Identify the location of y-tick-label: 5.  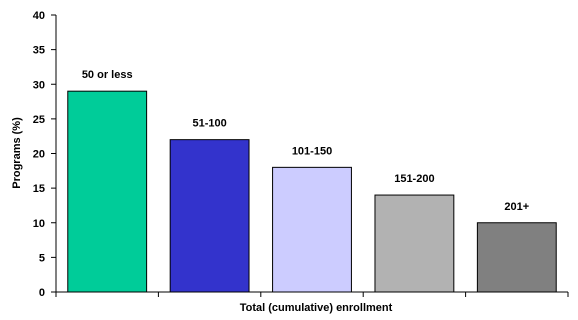
(42, 258).